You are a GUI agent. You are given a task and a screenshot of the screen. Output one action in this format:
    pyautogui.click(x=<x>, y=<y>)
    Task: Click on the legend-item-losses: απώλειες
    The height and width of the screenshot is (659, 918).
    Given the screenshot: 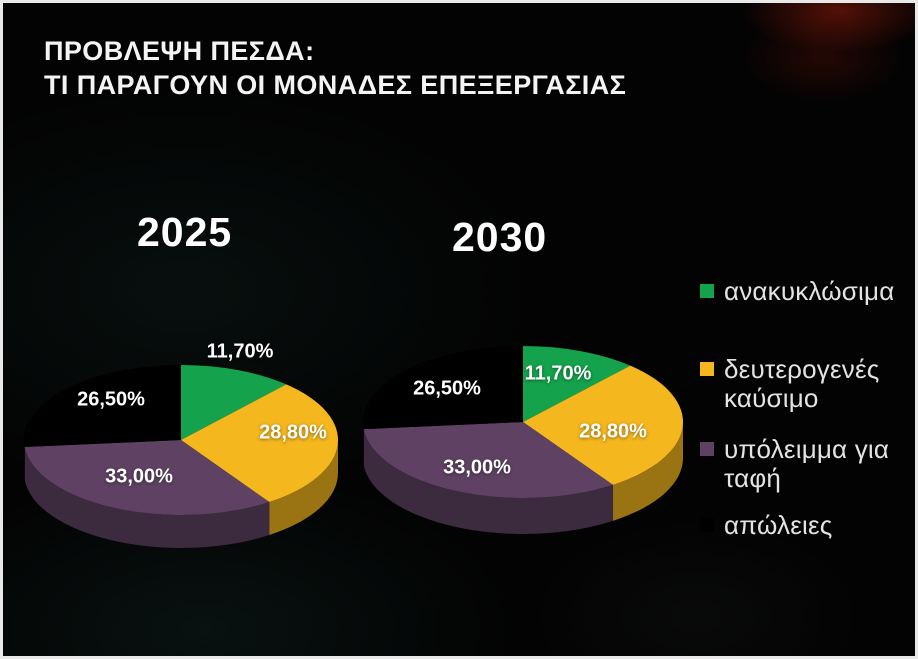 What is the action you would take?
    pyautogui.click(x=806, y=525)
    